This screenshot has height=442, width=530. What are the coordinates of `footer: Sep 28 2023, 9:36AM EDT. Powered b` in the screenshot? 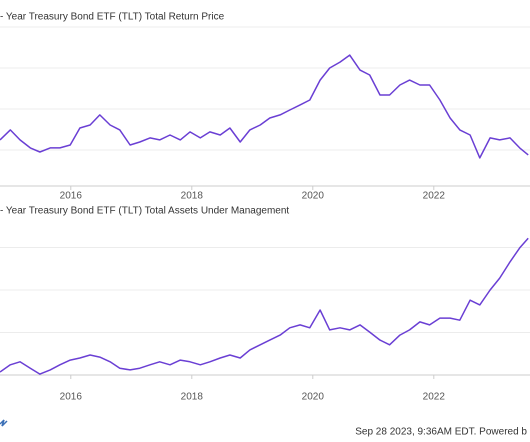 It's located at (441, 432).